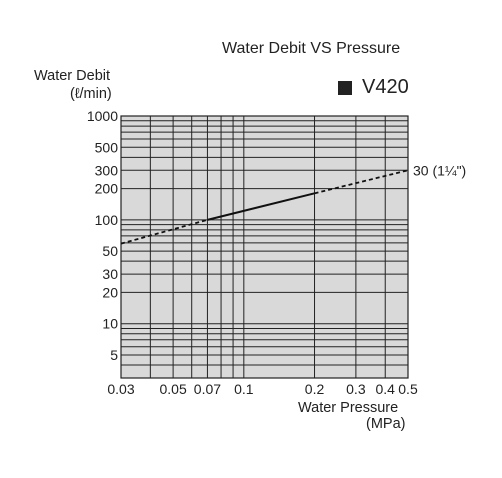  What do you see at coordinates (102, 116) in the screenshot?
I see `y-tick-label: 1000` at bounding box center [102, 116].